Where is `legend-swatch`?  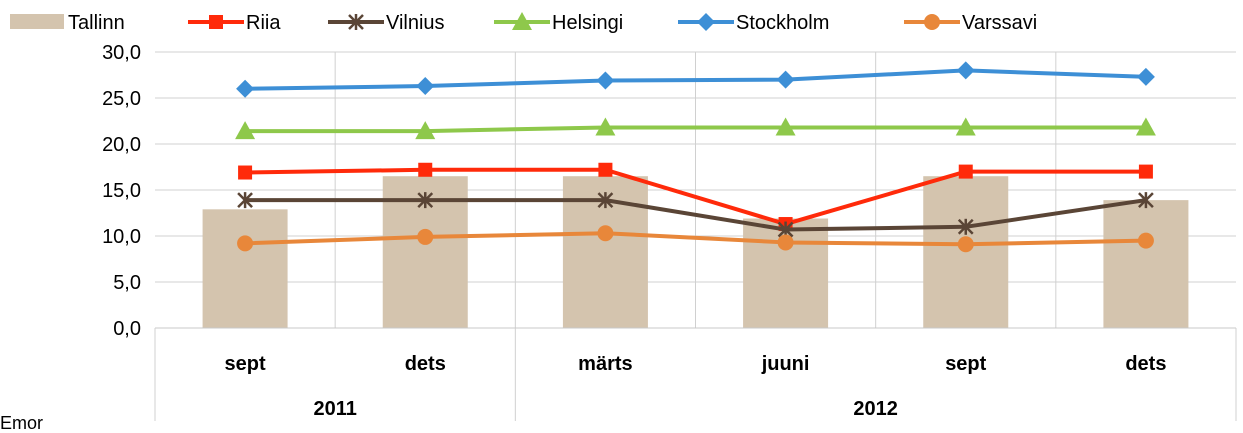 legend-swatch is located at coordinates (37, 21).